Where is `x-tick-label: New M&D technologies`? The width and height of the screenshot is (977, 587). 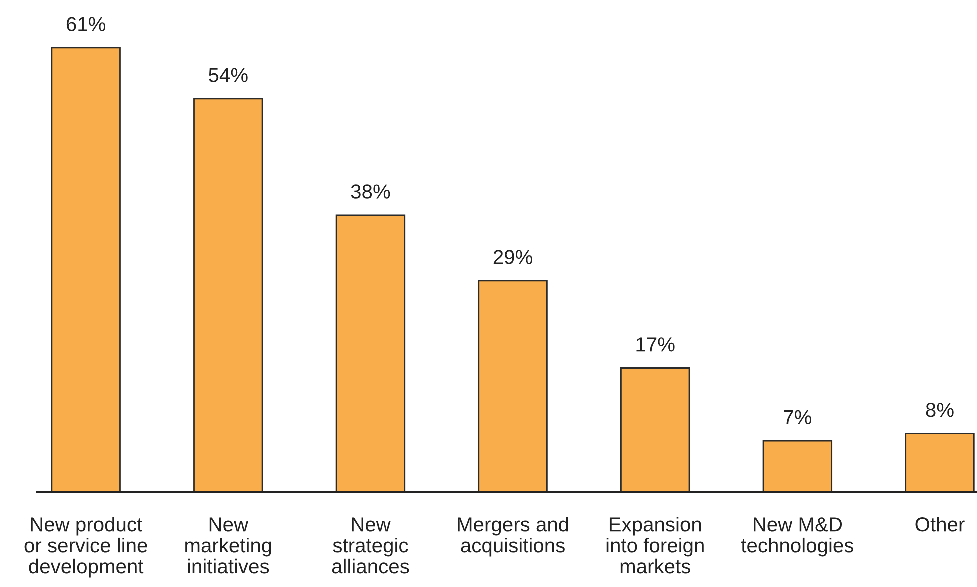
x-tick-label: New M&D technologies is located at coordinates (797, 537).